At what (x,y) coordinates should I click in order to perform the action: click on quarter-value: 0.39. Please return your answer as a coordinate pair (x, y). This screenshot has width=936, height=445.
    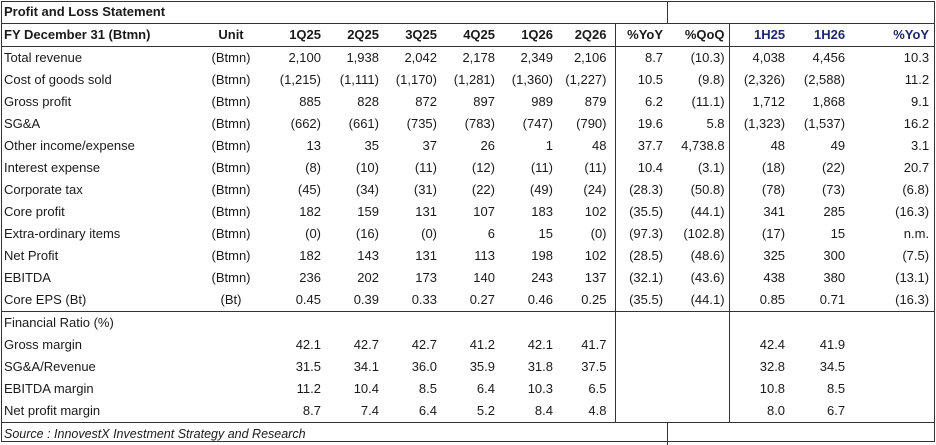
    Looking at the image, I should click on (358, 300).